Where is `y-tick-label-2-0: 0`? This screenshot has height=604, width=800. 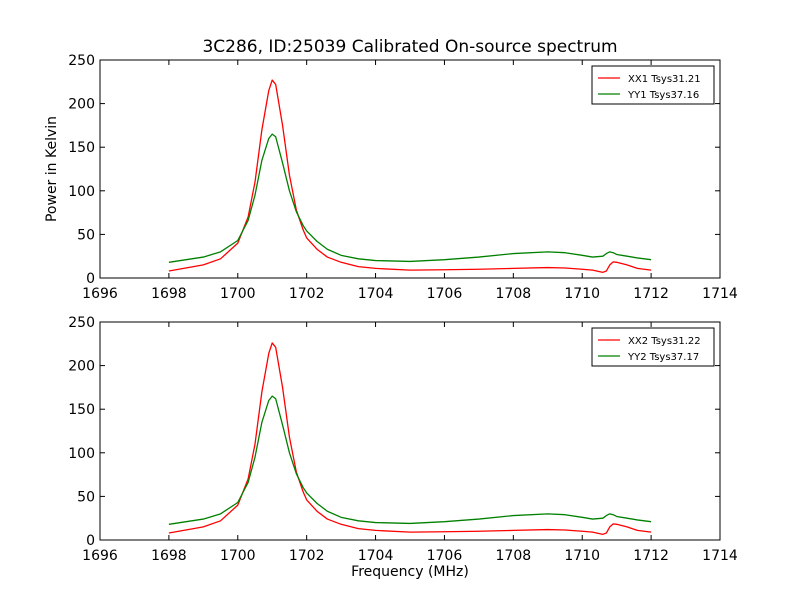 y-tick-label-2-0: 0 is located at coordinates (90, 541).